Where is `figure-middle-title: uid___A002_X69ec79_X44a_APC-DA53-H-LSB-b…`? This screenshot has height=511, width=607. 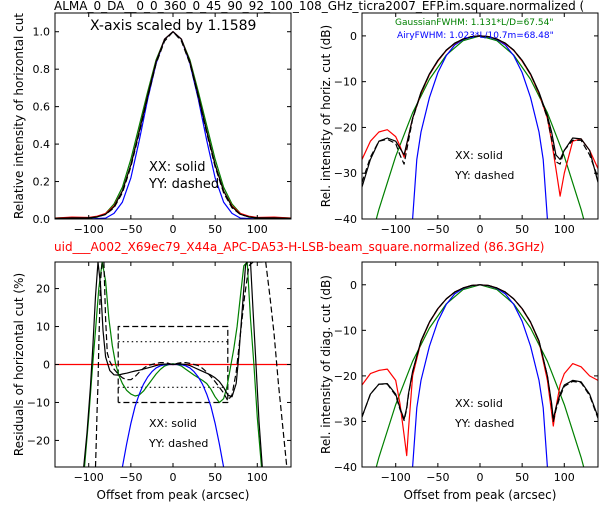
figure-middle-title: uid___A002_X69ec79_X44a_APC-DA53-H-LSB-b… is located at coordinates (299, 247).